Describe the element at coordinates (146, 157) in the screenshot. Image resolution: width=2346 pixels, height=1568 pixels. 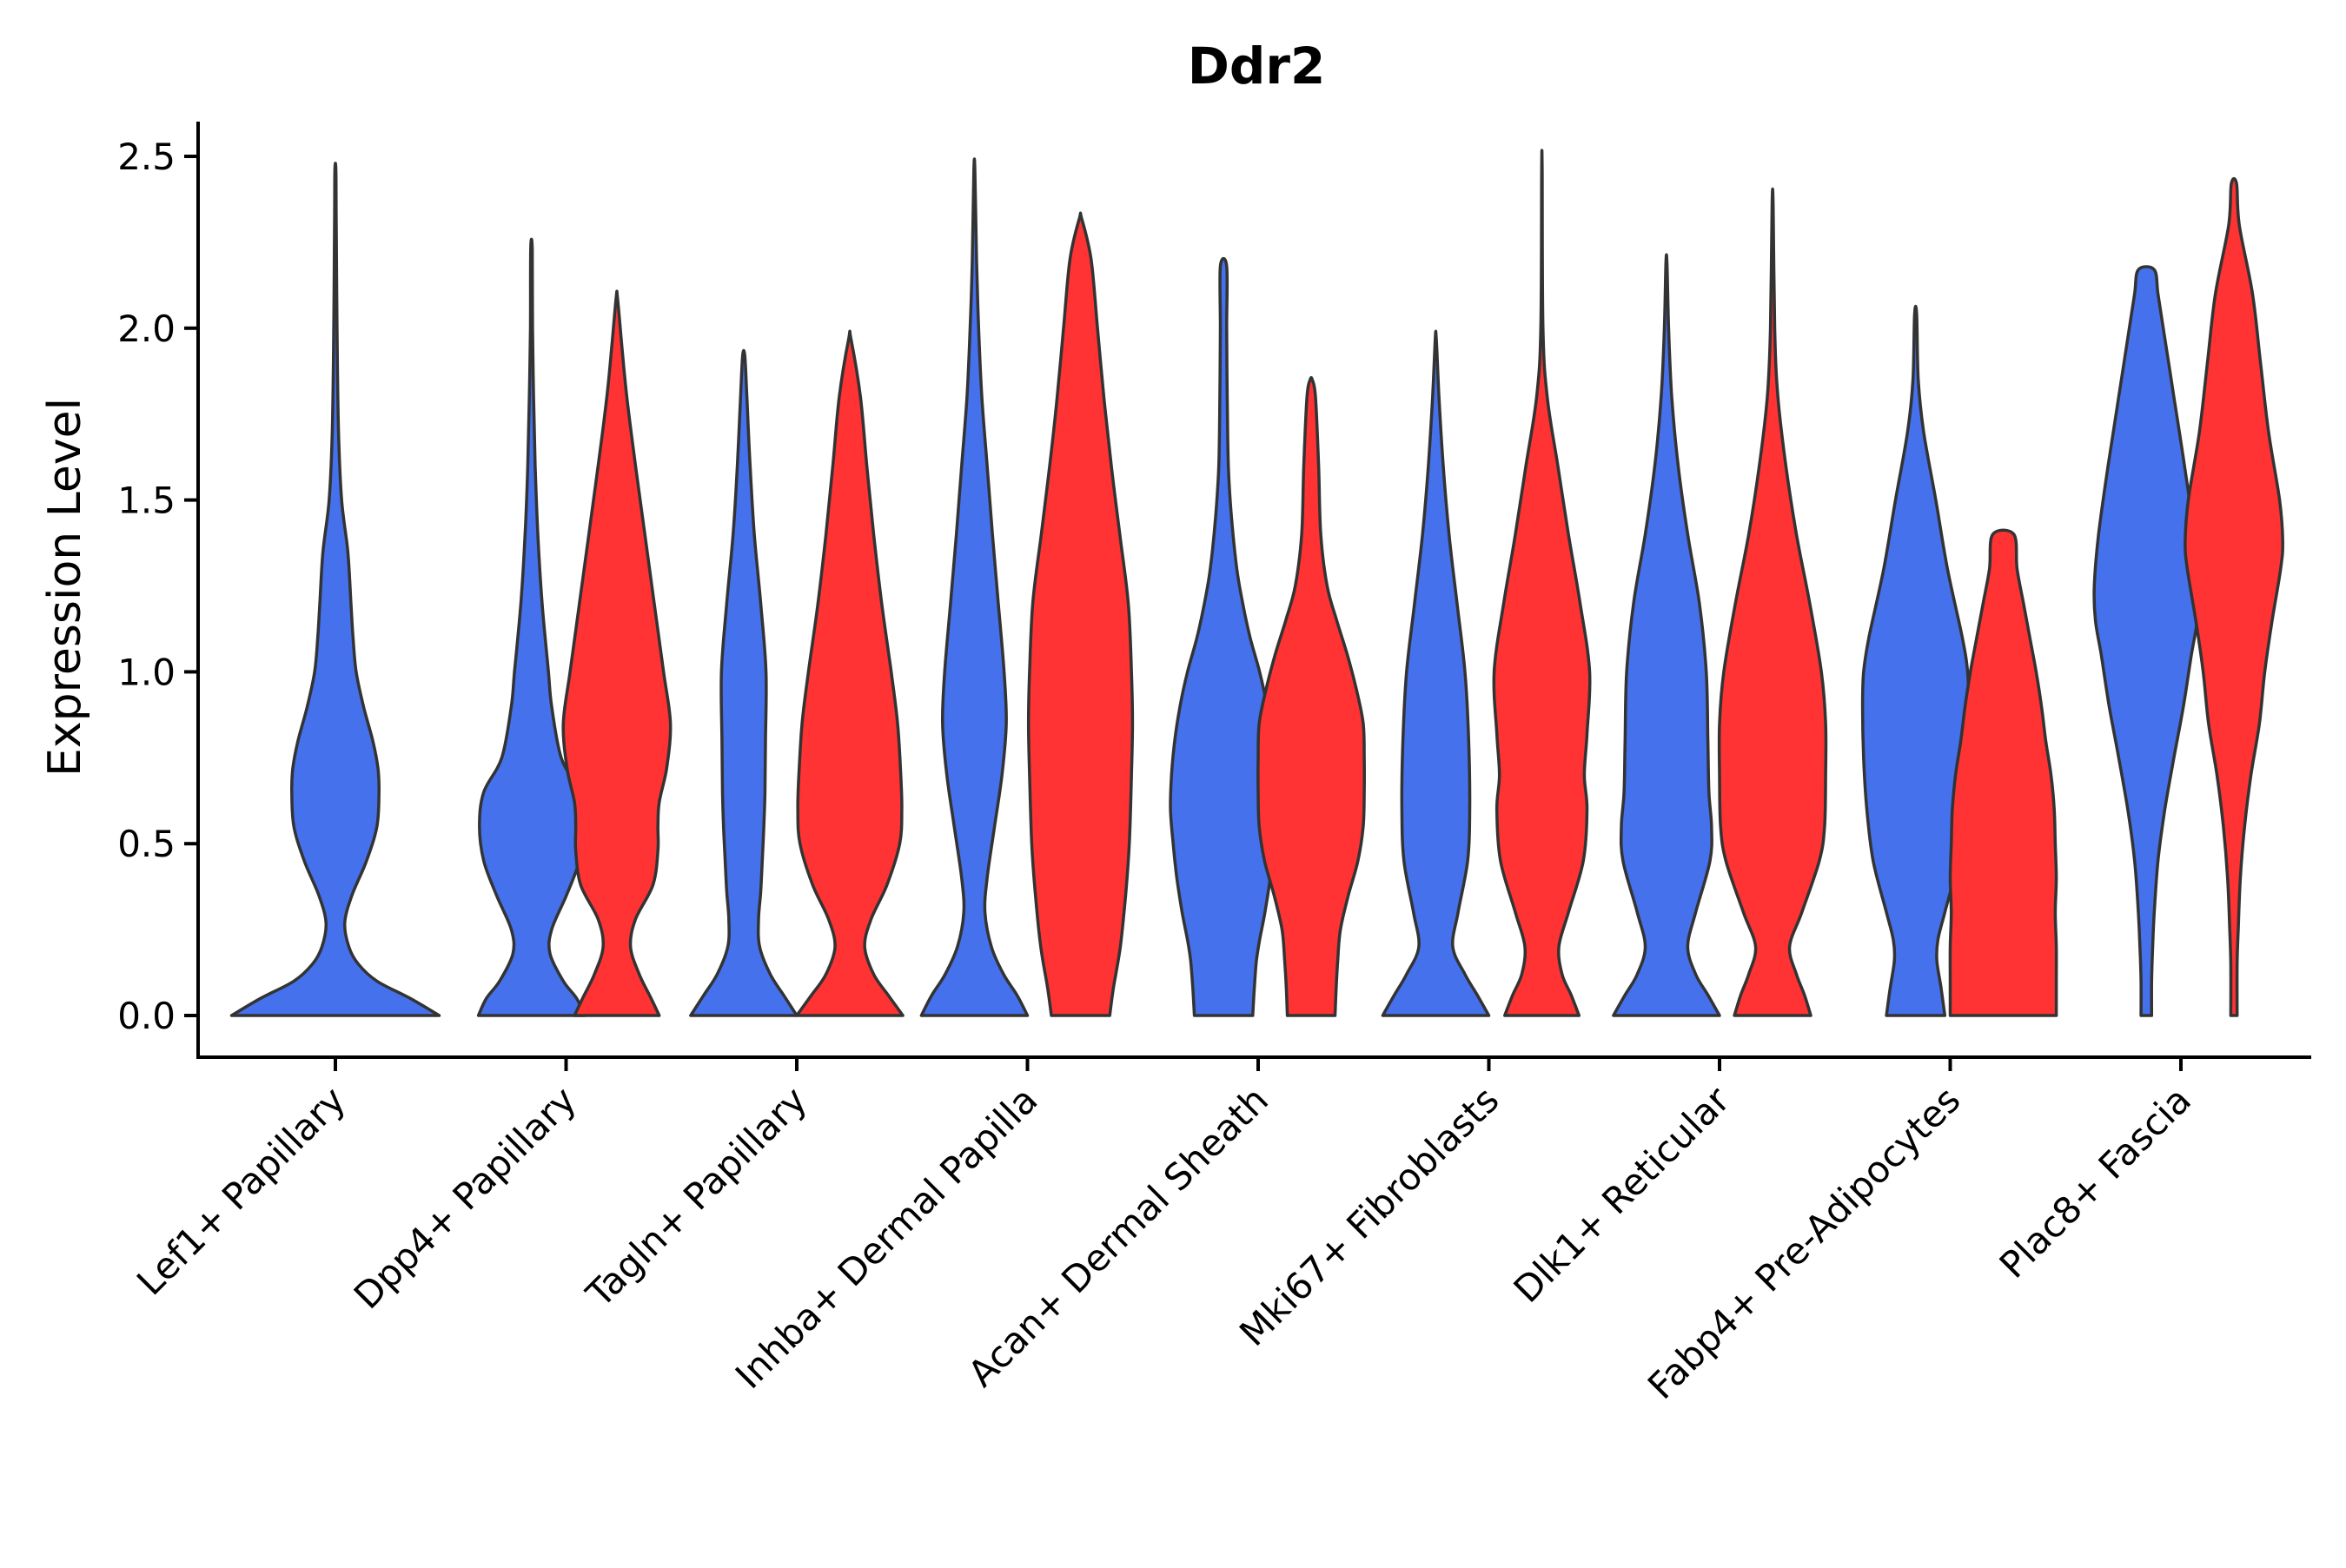
I see `y-tick-label: 2.5` at that location.